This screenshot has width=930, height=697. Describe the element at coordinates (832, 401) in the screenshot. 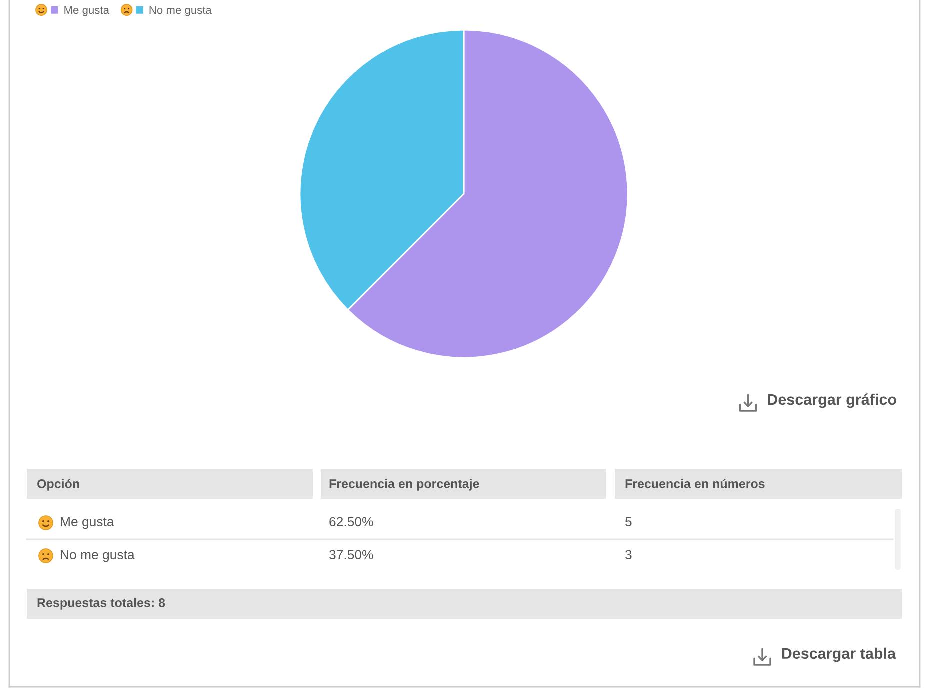

I see `text: Descargar gráfico` at that location.